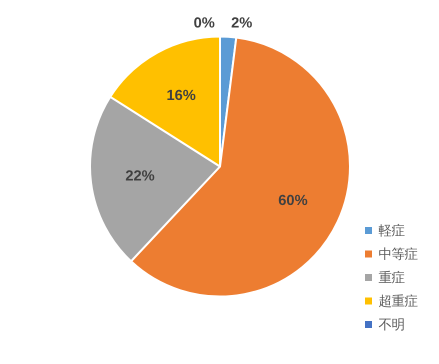 This screenshot has width=439, height=364. I want to click on legend-label: 中等症, so click(398, 254).